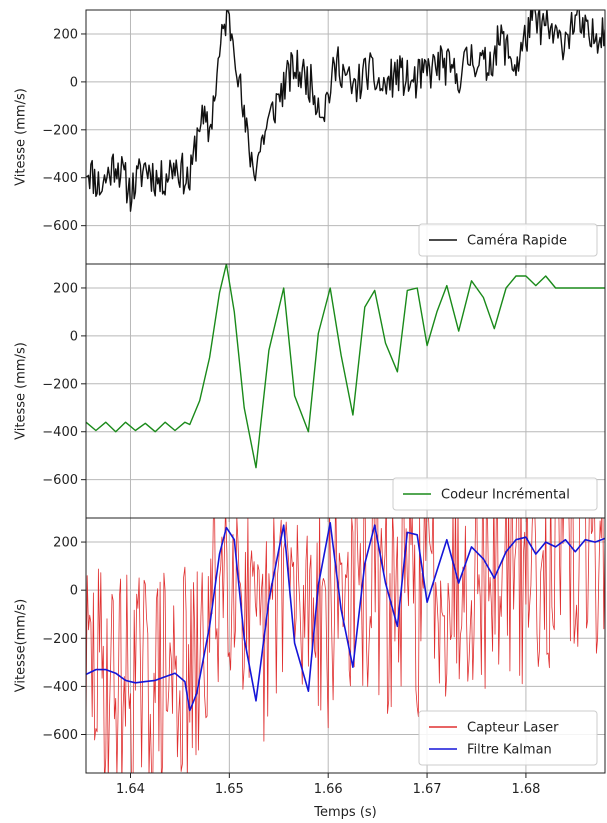  What do you see at coordinates (21, 645) in the screenshot?
I see `y-axis-label: Vitesse(mm/s)` at bounding box center [21, 645].